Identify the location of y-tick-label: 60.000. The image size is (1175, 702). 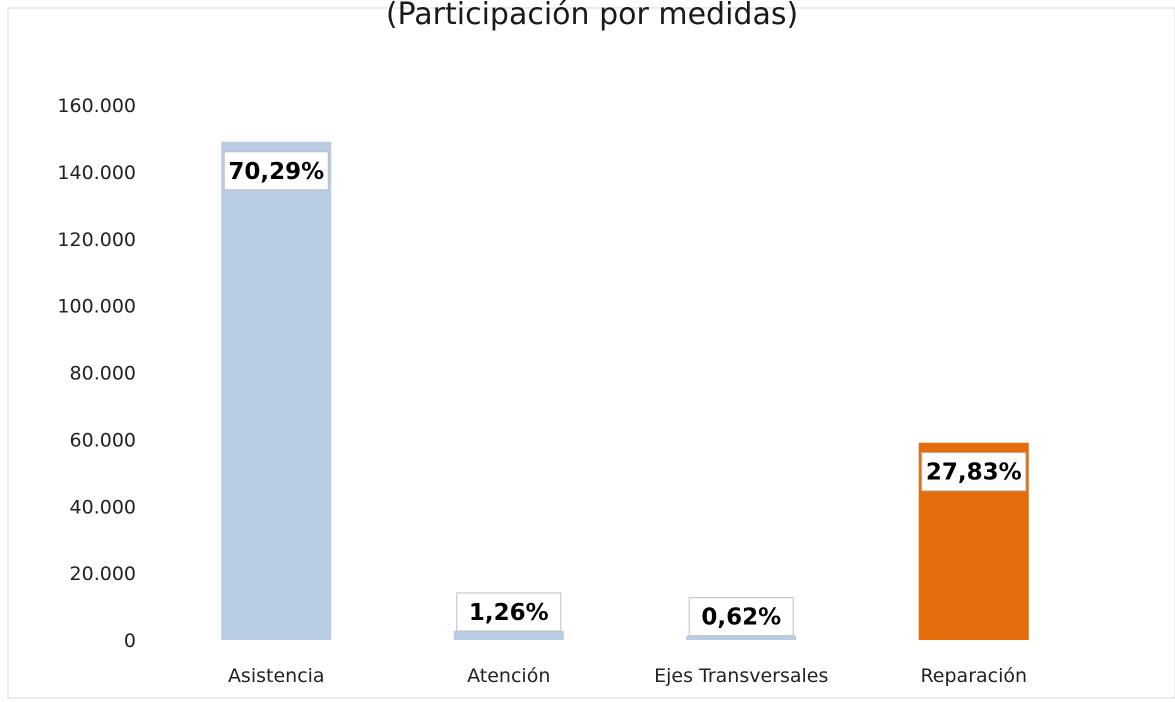
(103, 440).